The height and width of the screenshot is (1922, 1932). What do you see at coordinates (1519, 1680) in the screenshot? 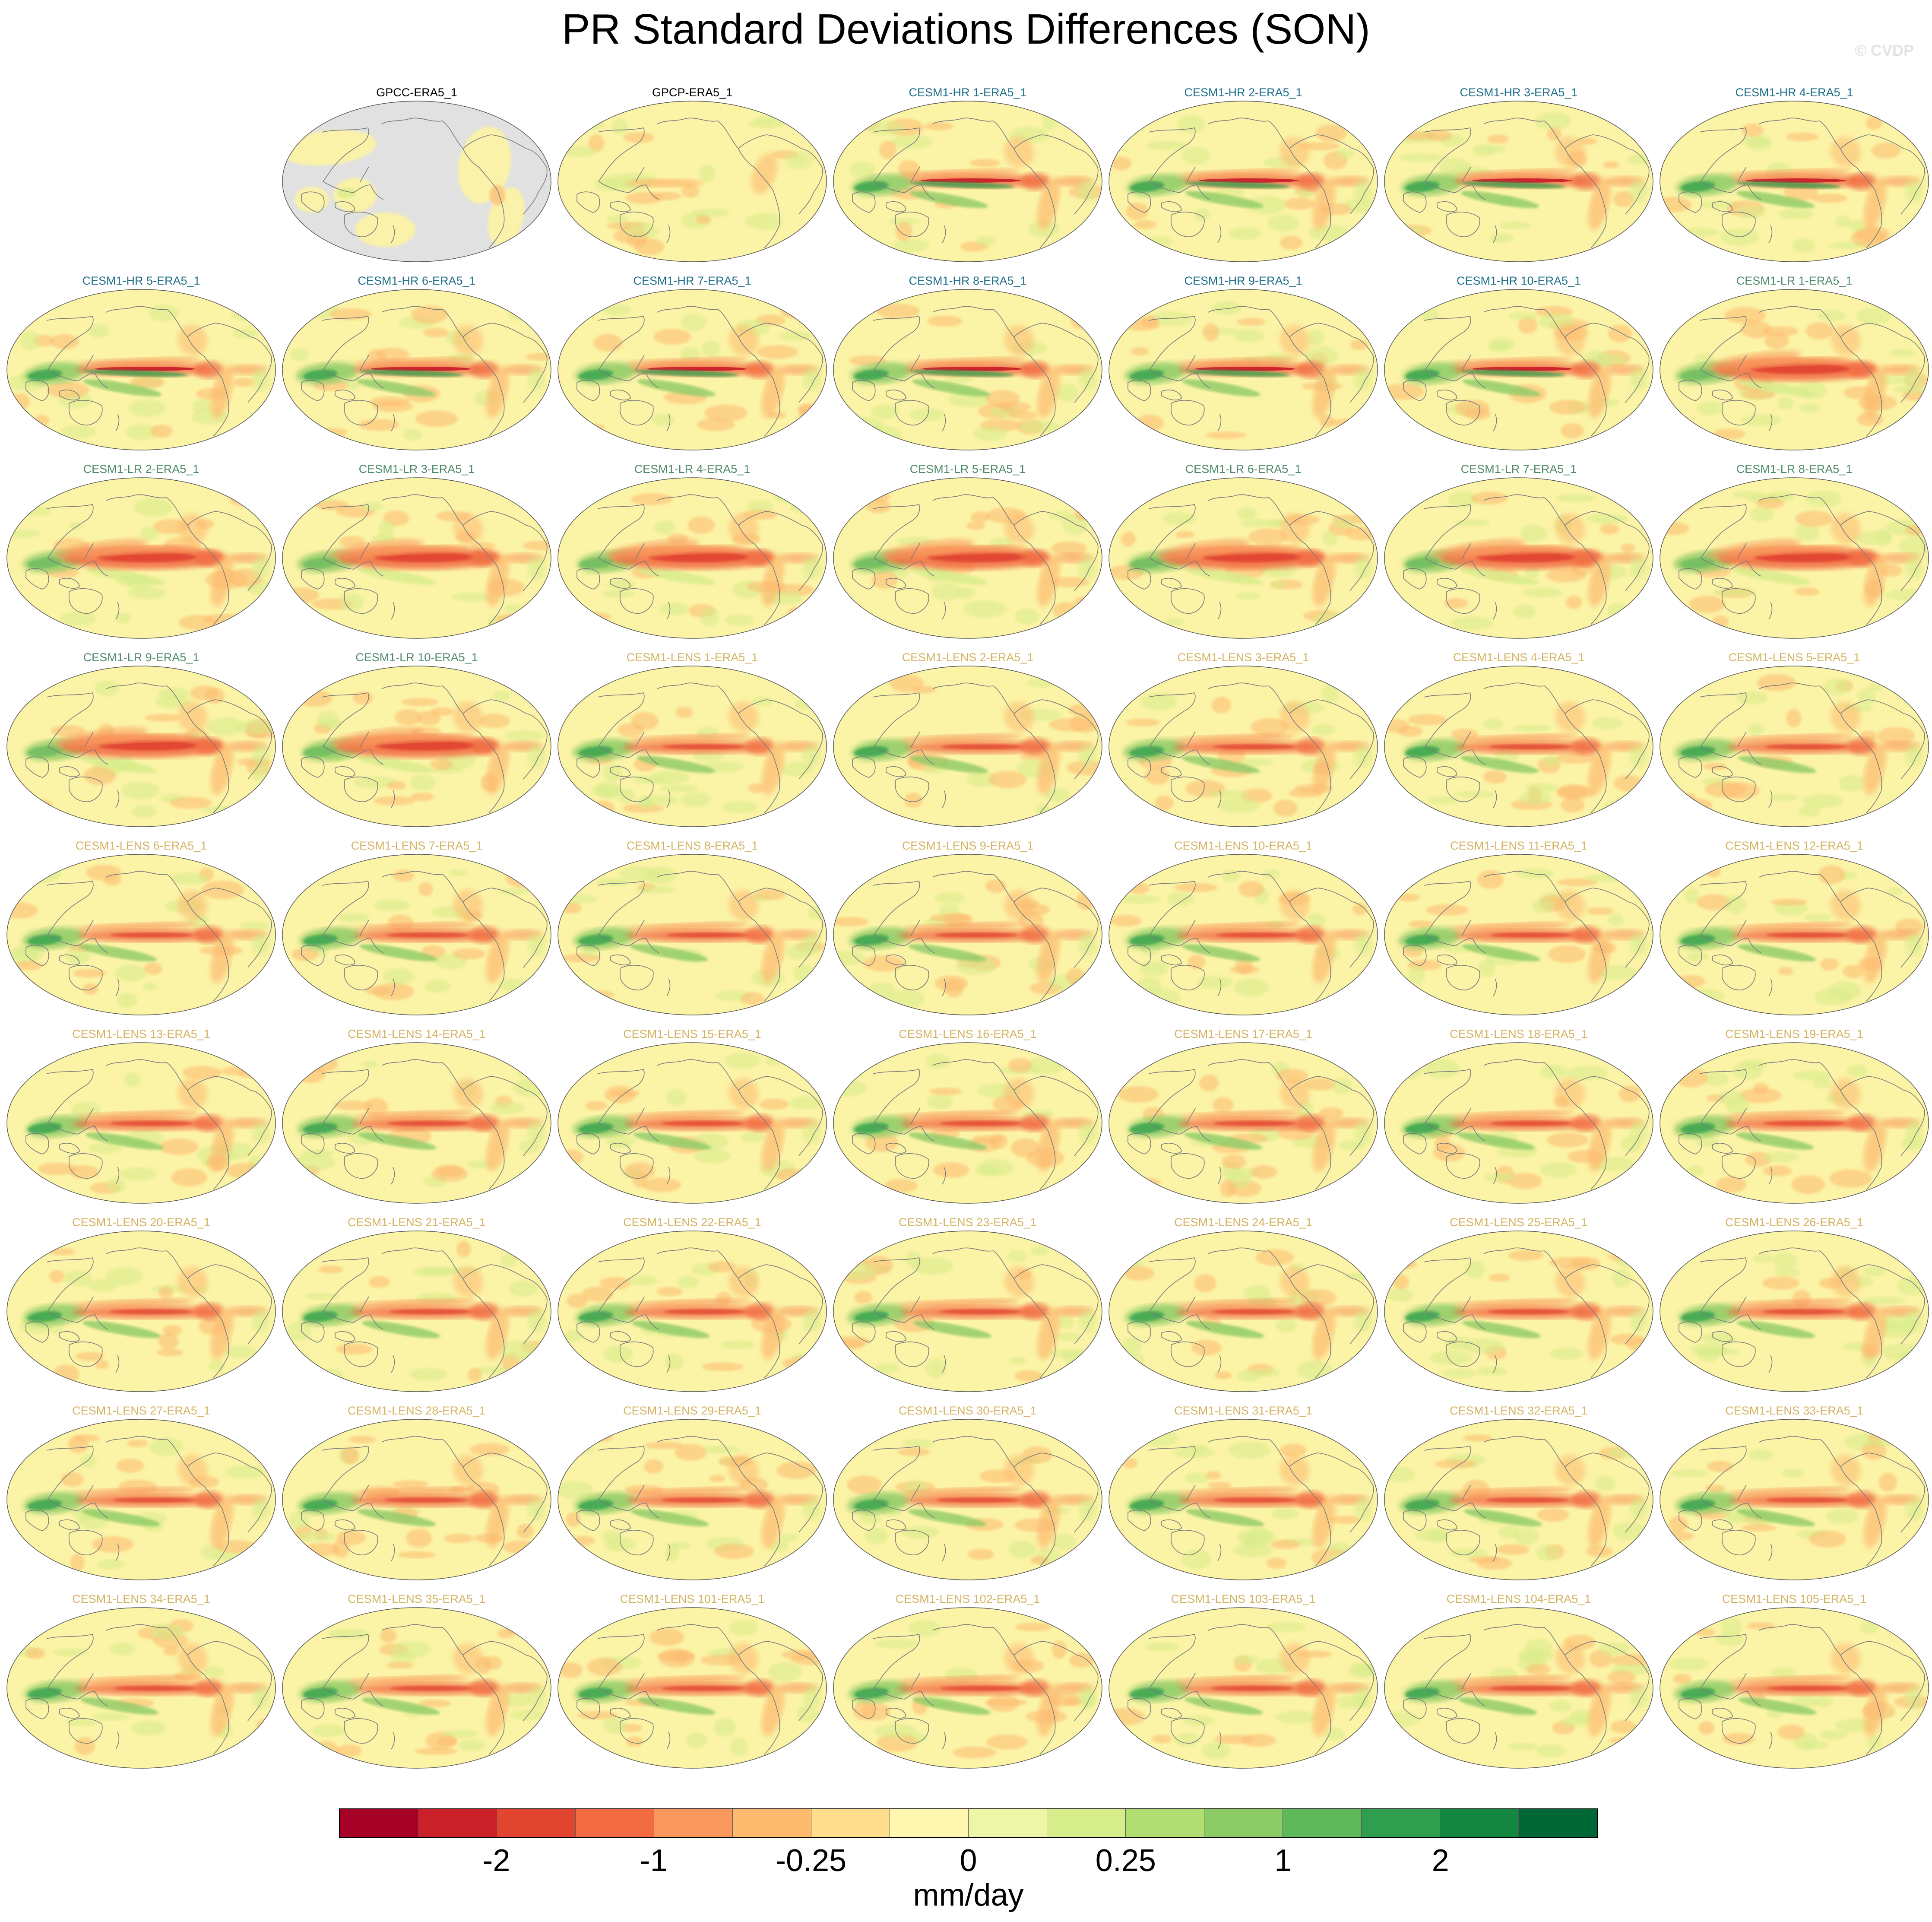
I see `map-panel: CESM1-LENS 104-ERA5_1` at bounding box center [1519, 1680].